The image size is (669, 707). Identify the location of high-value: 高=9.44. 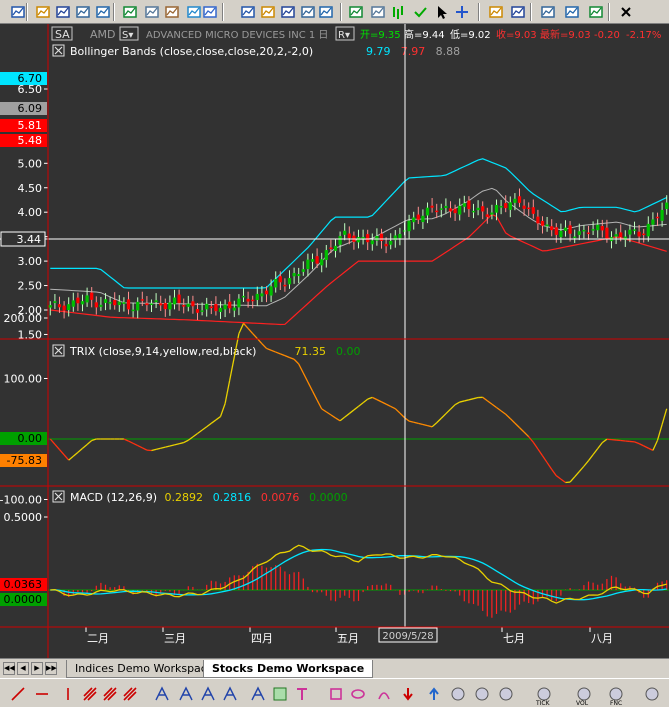
(424, 34).